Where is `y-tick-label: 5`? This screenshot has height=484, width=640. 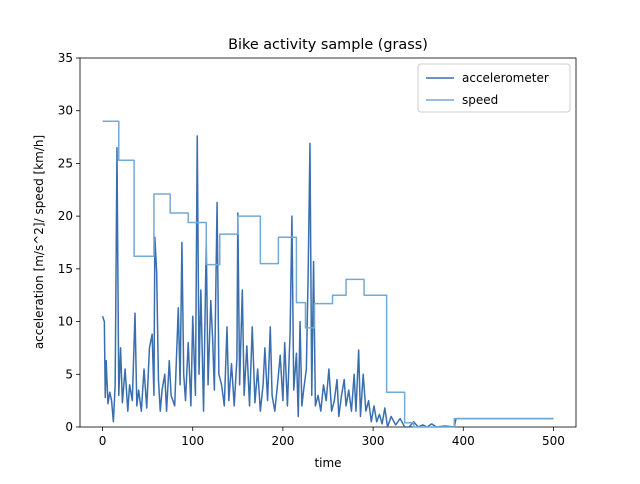 y-tick-label: 5 is located at coordinates (69, 374).